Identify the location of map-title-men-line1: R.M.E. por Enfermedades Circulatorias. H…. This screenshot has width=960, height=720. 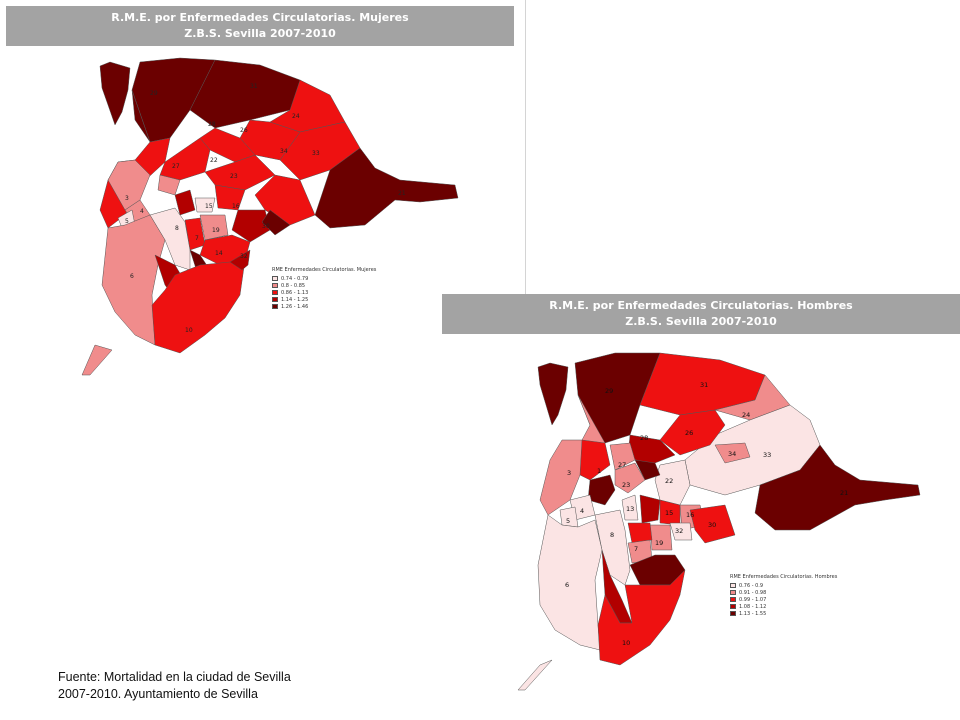
(701, 305).